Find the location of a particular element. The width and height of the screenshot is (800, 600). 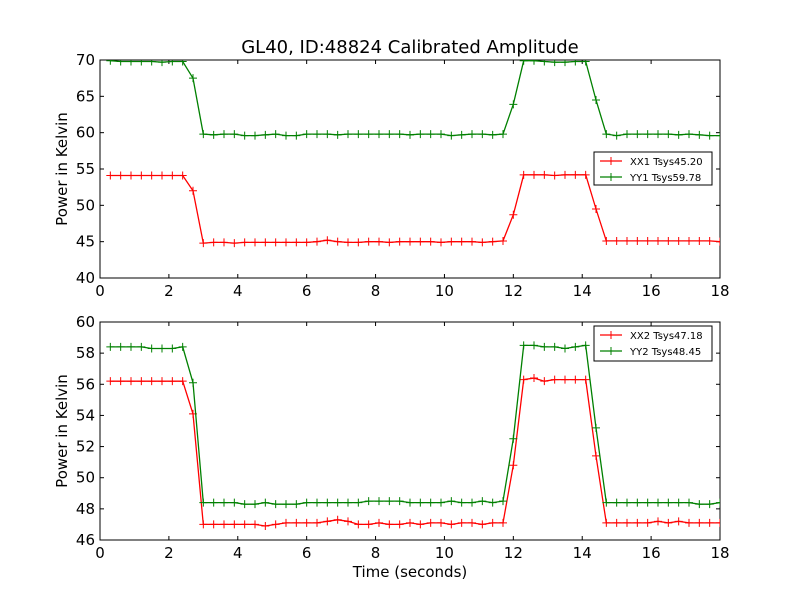

x-tick-label: 0 is located at coordinates (100, 553).